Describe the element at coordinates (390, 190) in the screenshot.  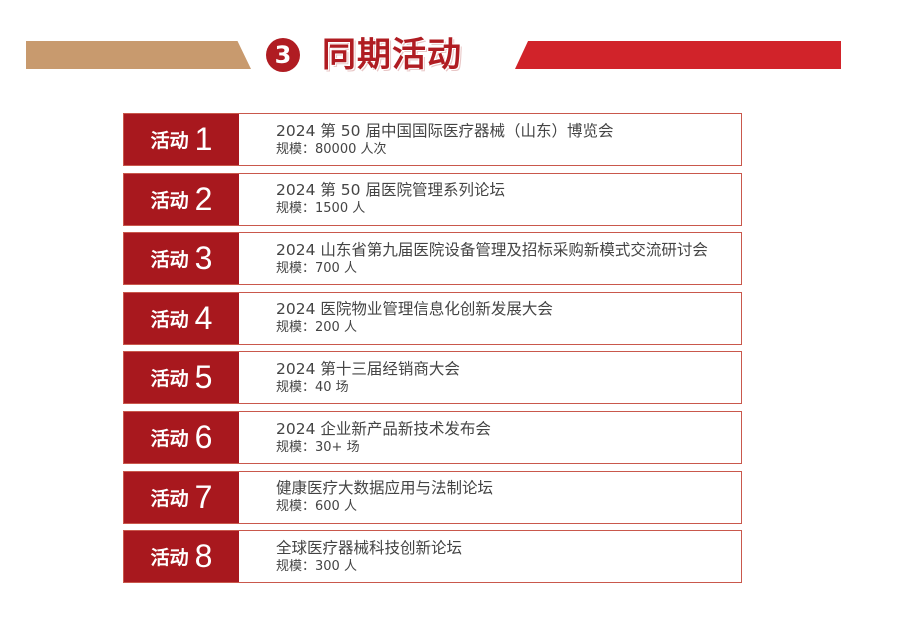
I see `activity-name: 2024 第 50 届医院管理系列论坛` at that location.